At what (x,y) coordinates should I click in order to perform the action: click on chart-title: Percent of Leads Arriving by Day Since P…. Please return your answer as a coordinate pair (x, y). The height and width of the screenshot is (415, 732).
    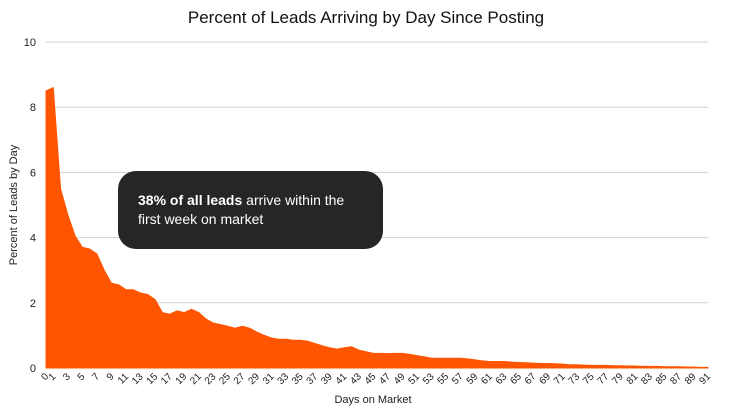
    Looking at the image, I should click on (366, 17).